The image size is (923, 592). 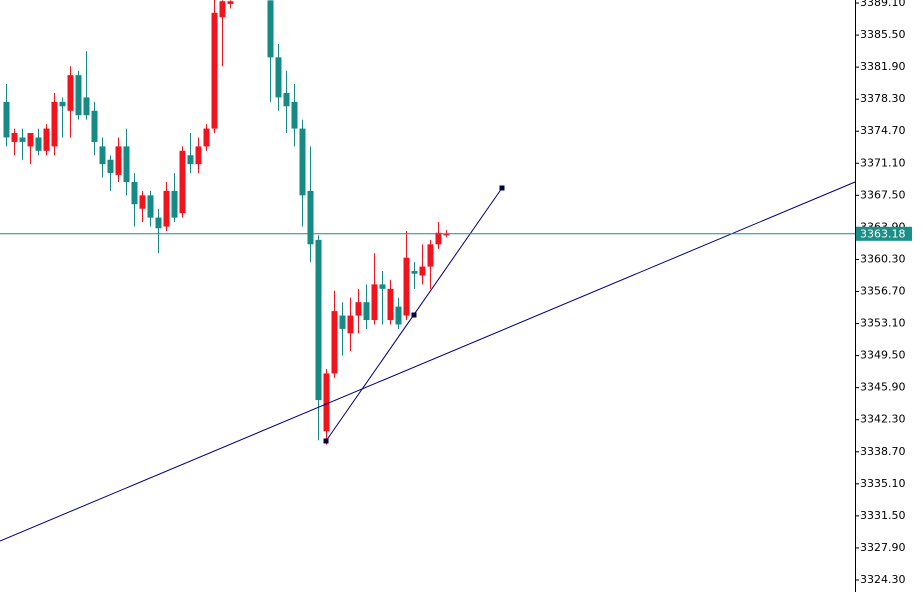 I want to click on y-tick-label: 3371.10, so click(x=883, y=162).